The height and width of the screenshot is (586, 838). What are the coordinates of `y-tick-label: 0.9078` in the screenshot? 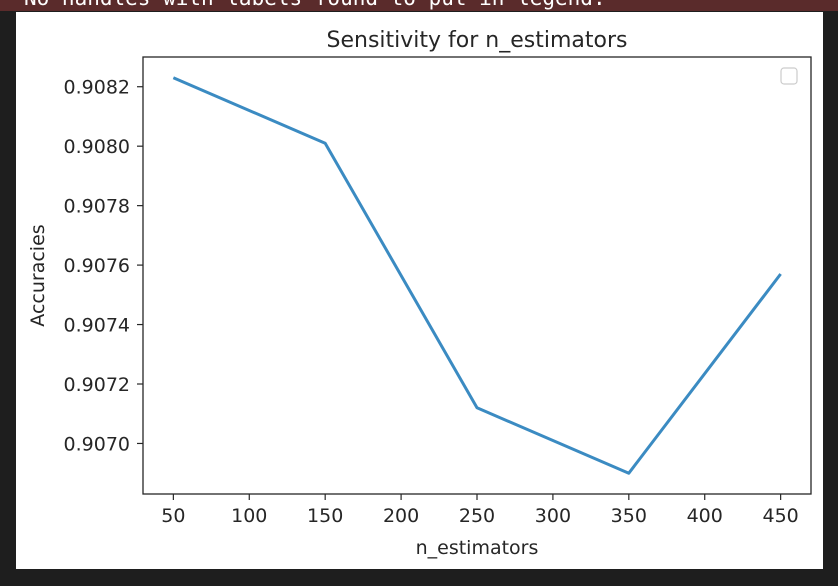 It's located at (97, 207).